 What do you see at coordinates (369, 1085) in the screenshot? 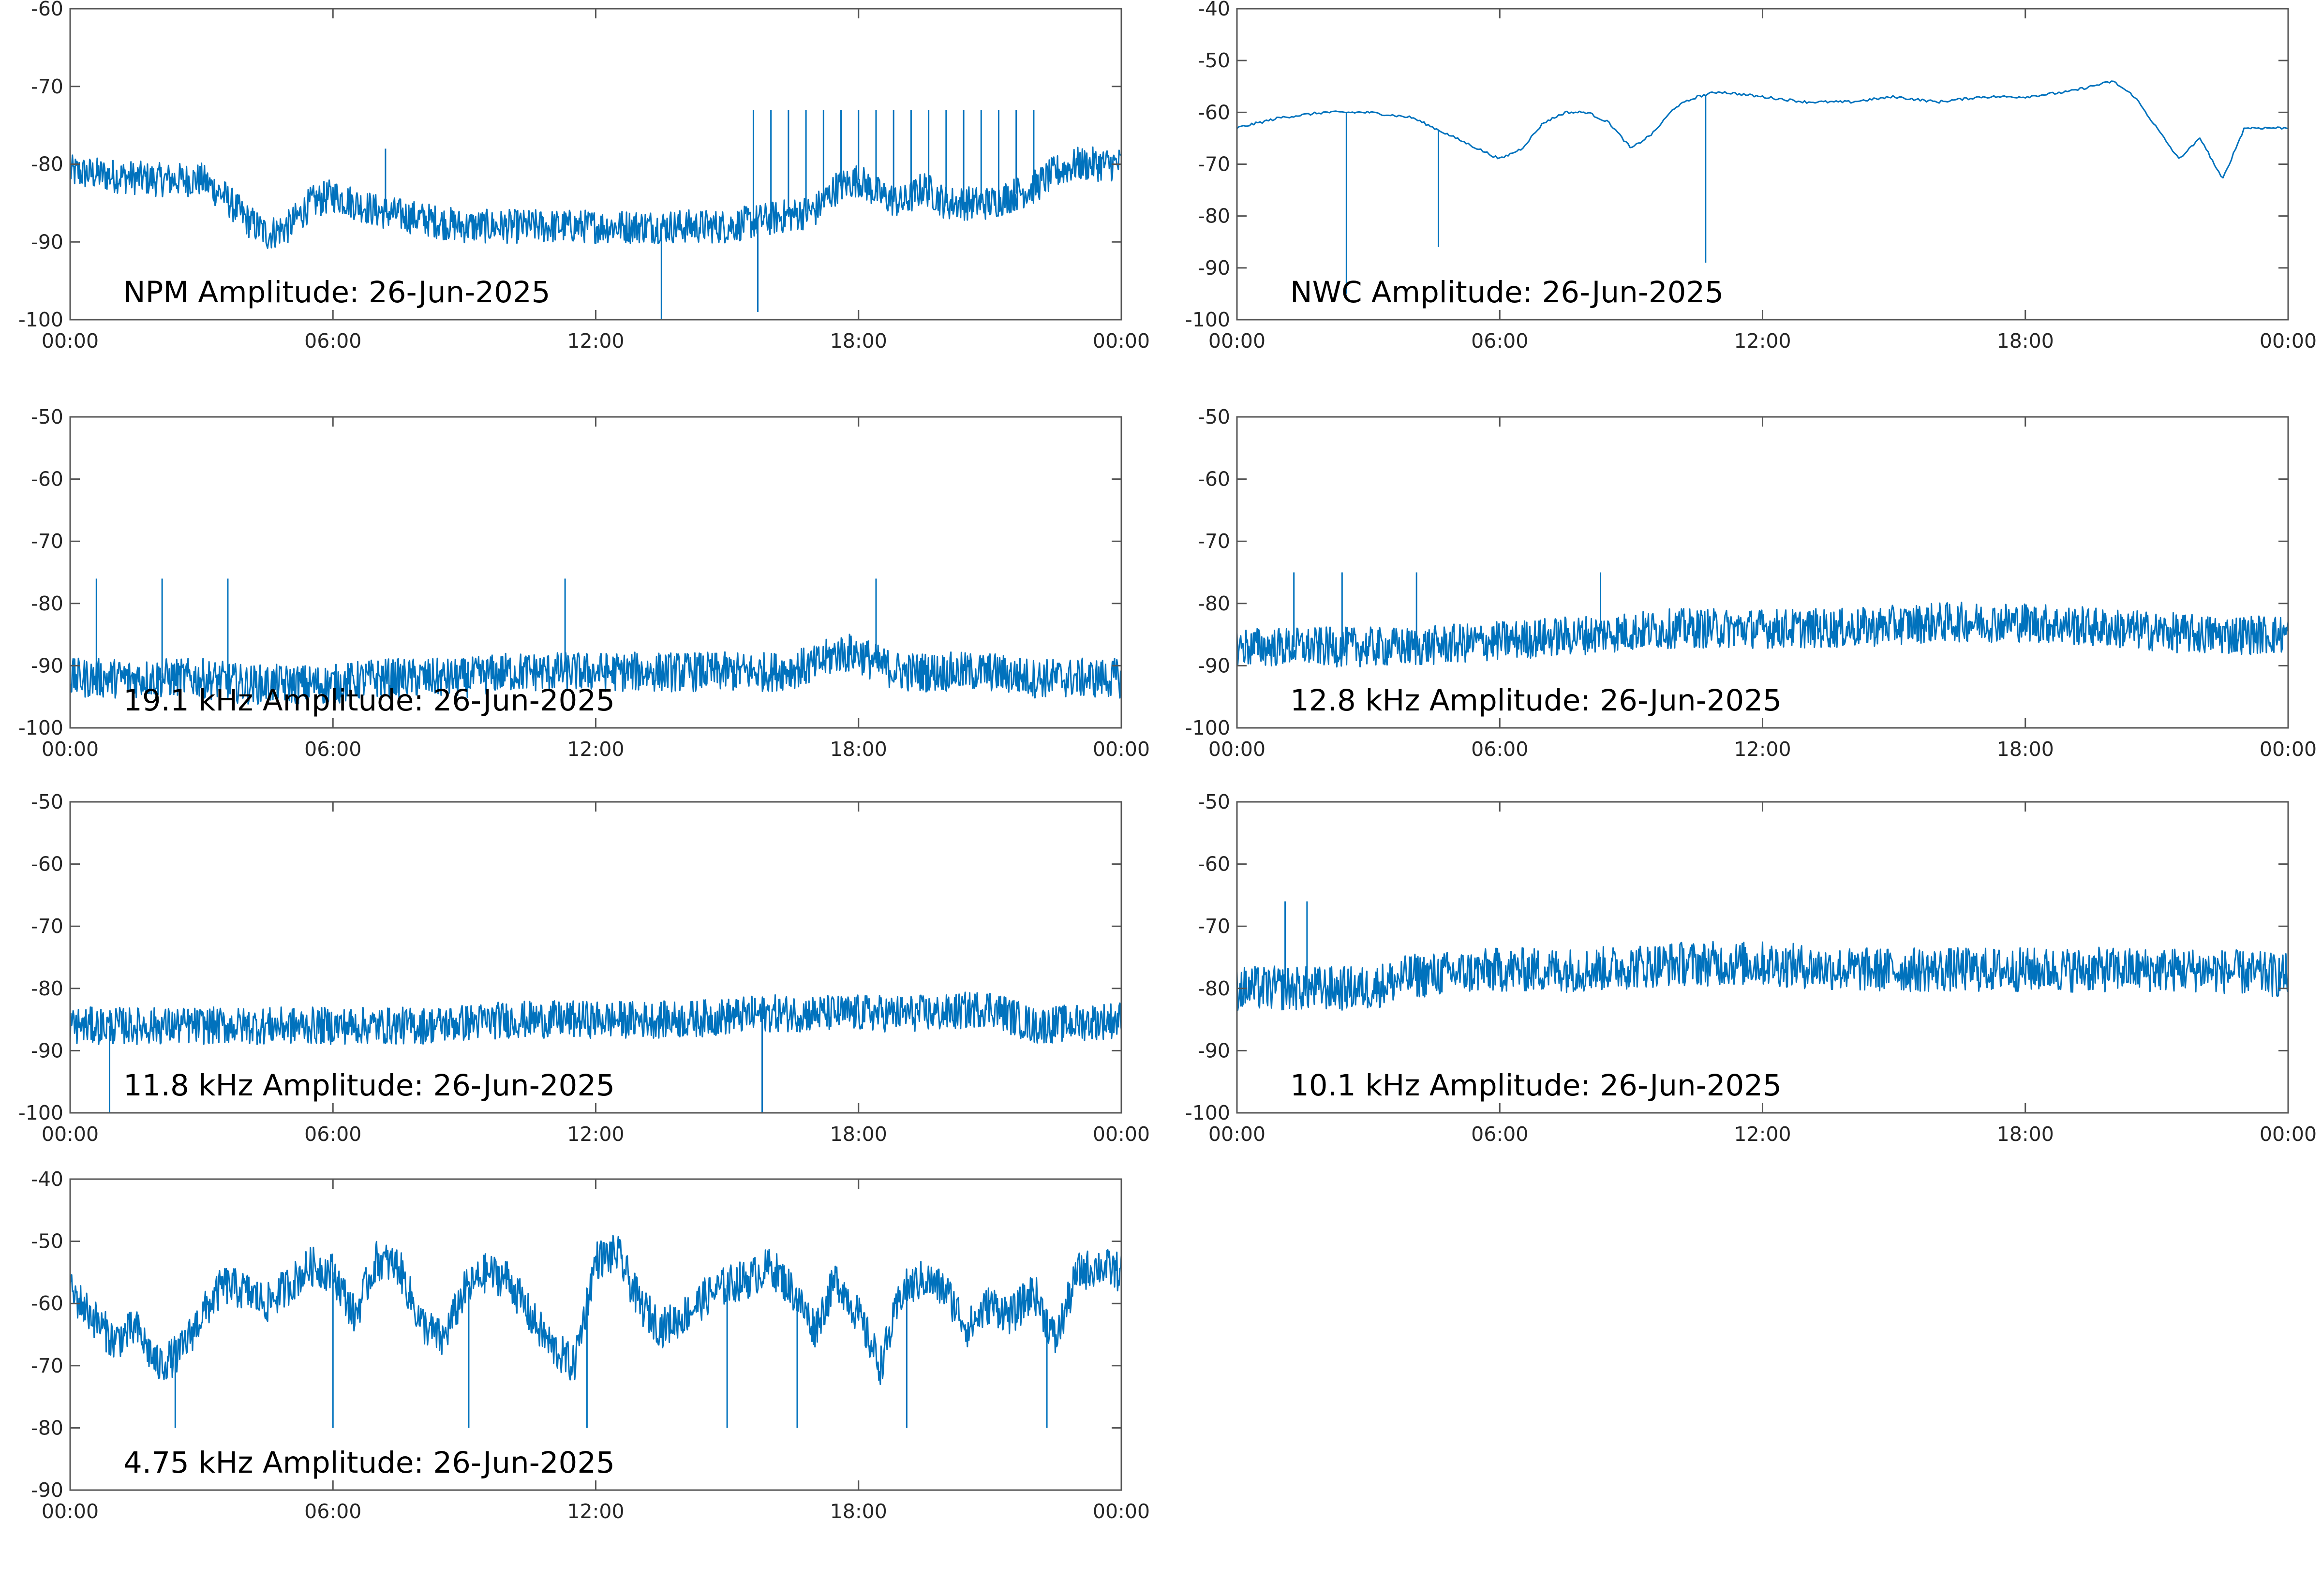
I see `panel-title: 11.8 kHz Amplitude: 26-Jun-2025` at bounding box center [369, 1085].